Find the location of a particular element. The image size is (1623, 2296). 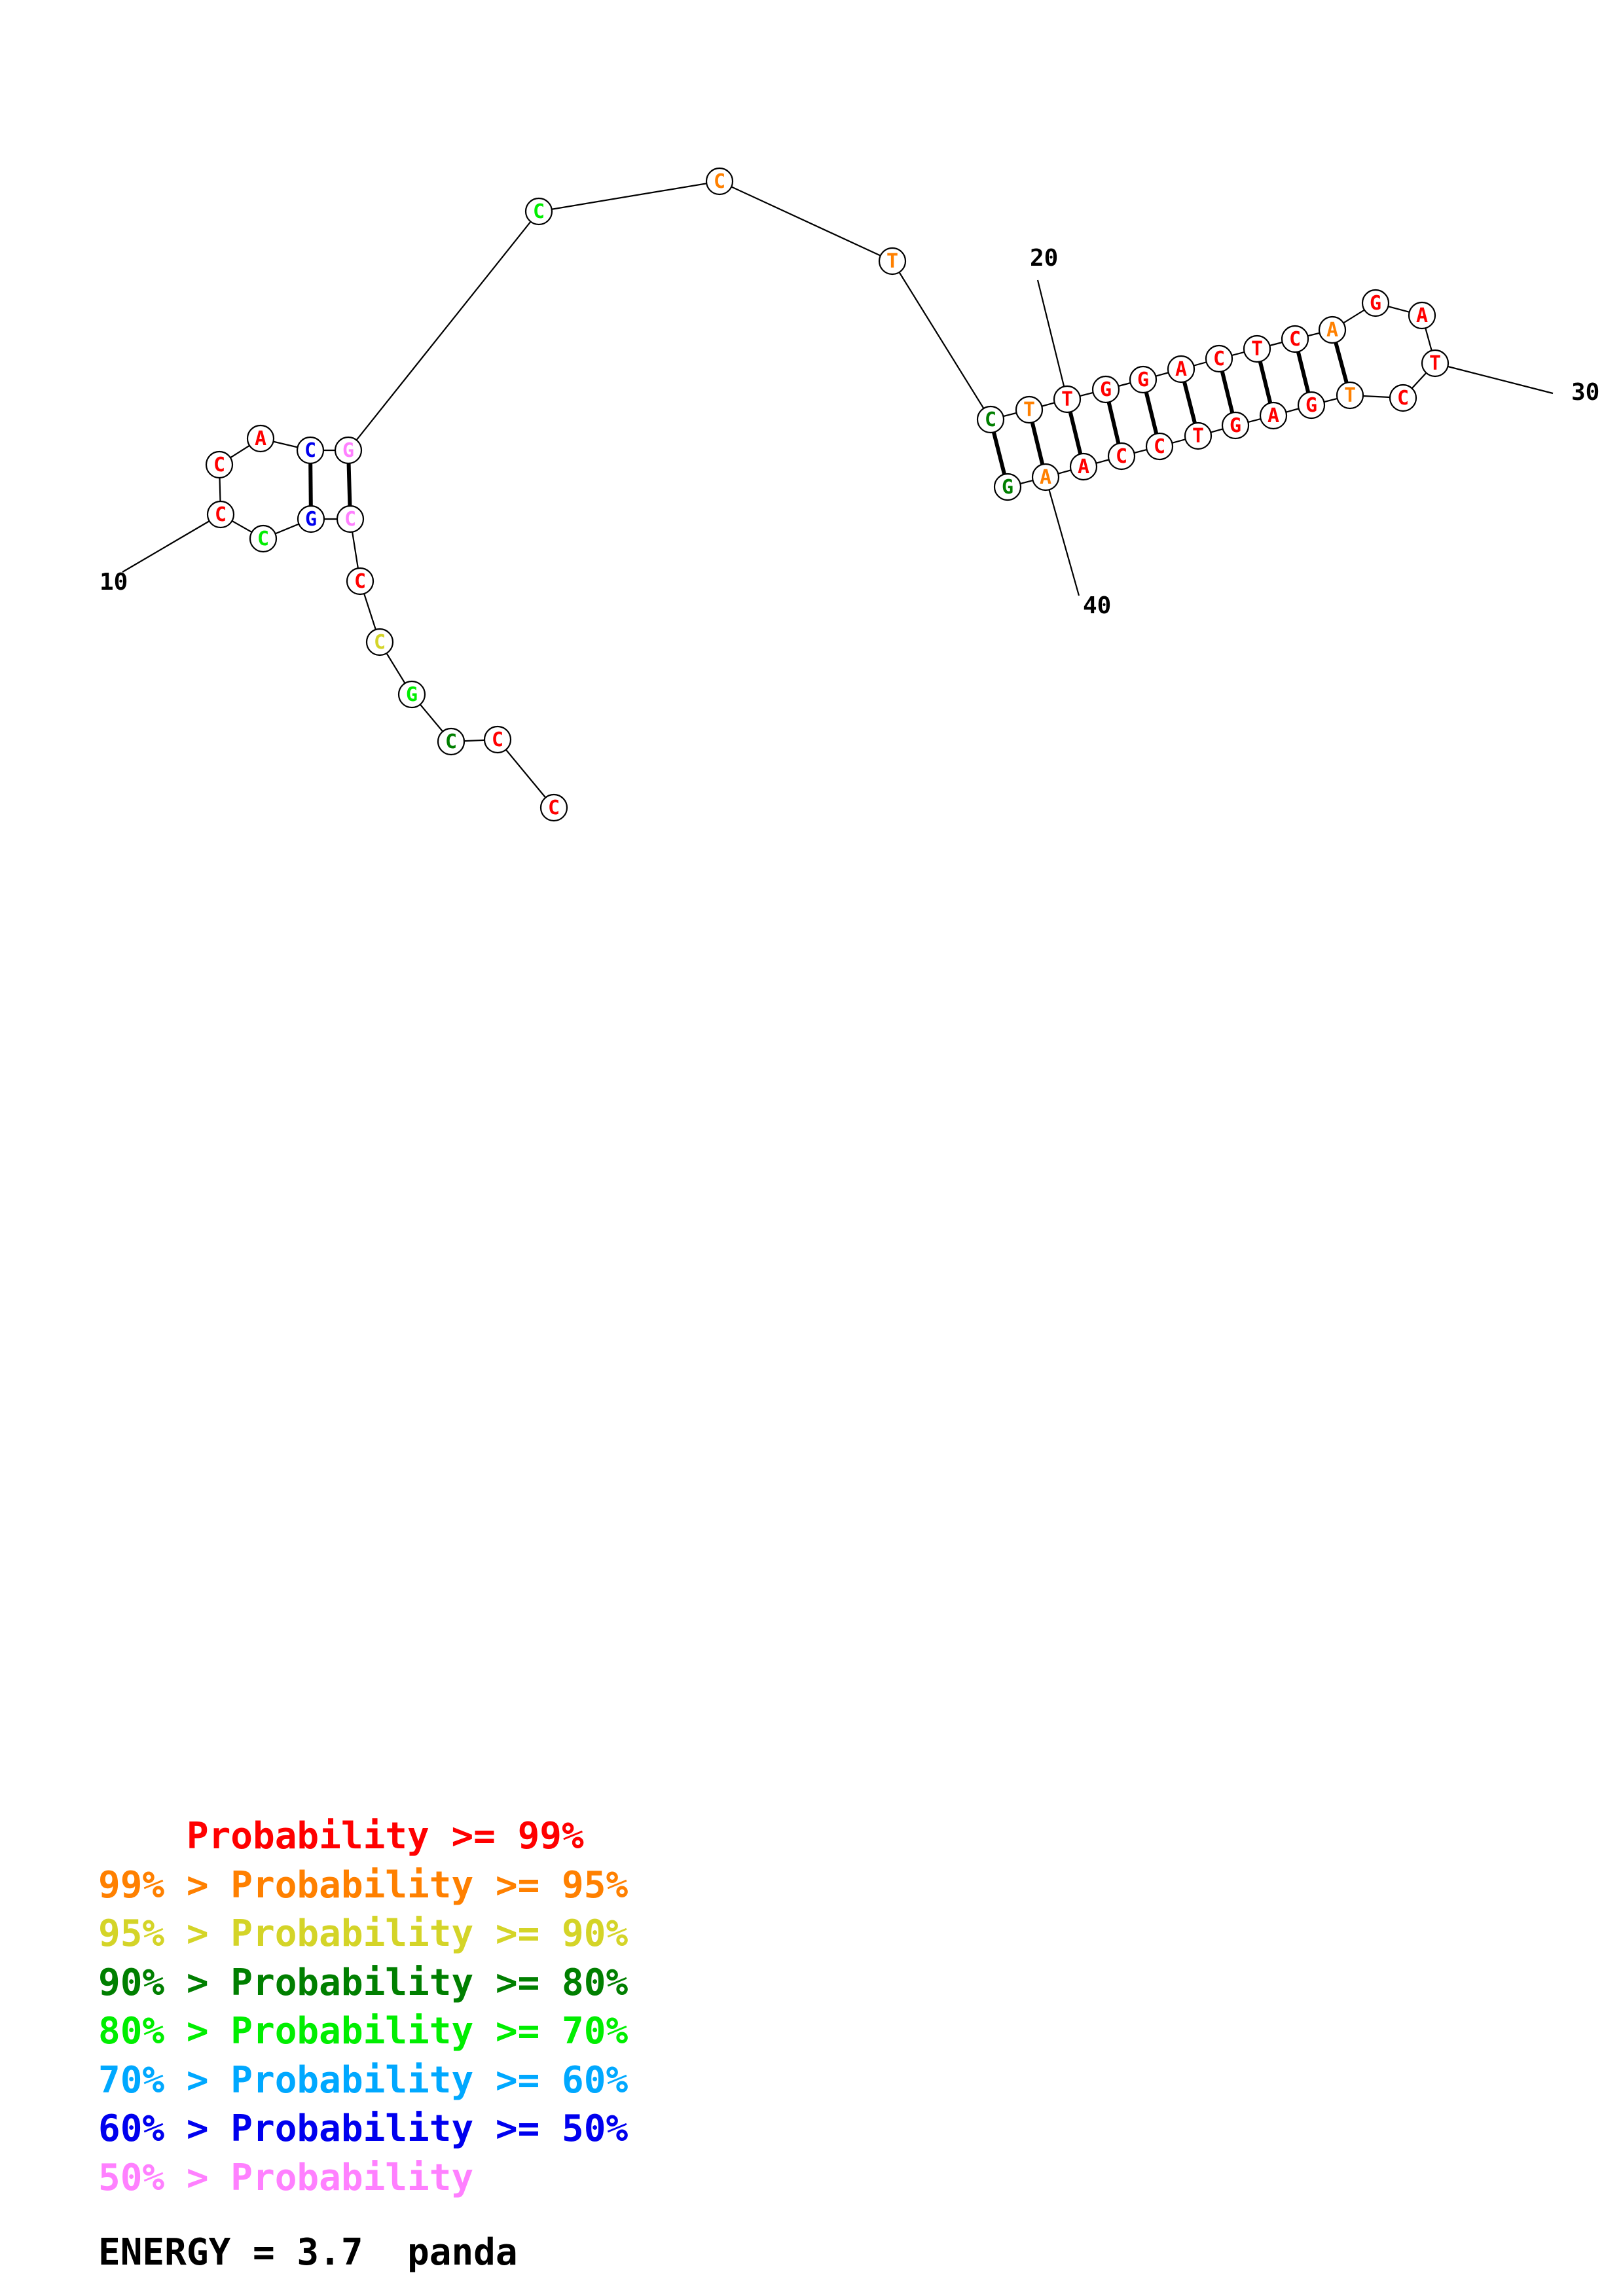

nucleotide-28: G is located at coordinates (1375, 303).